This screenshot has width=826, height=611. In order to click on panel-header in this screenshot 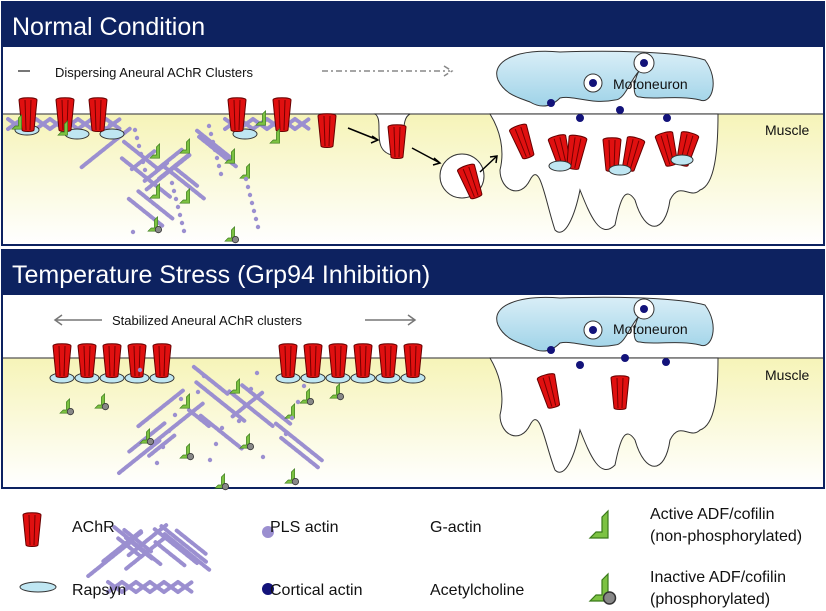, I will do `click(413, 272)`.